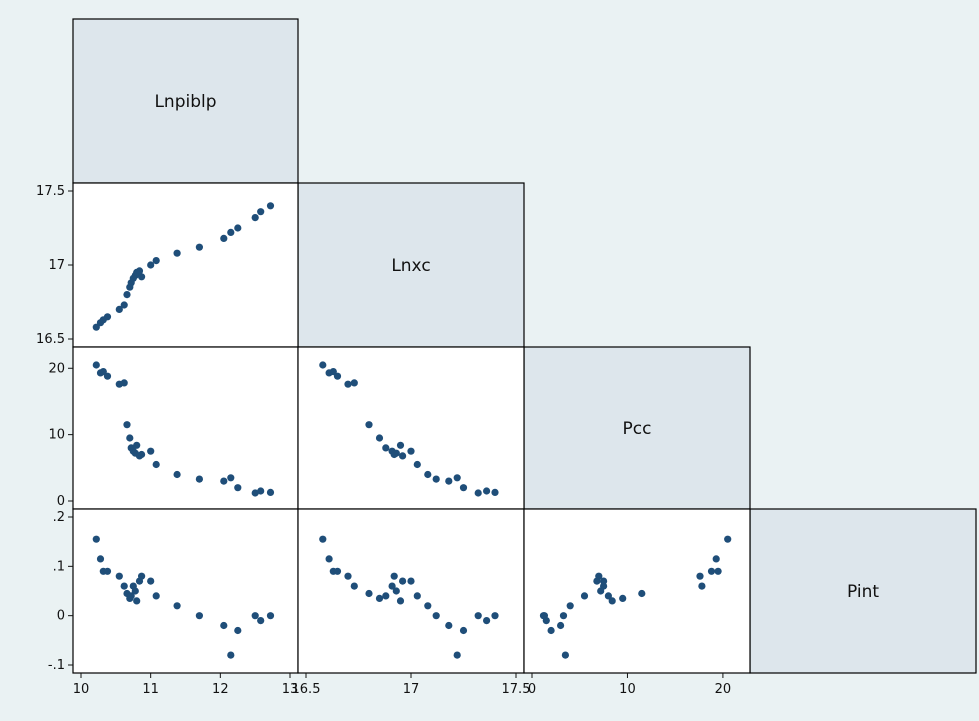  What do you see at coordinates (61, 616) in the screenshot?
I see `y-tick-label: 0` at bounding box center [61, 616].